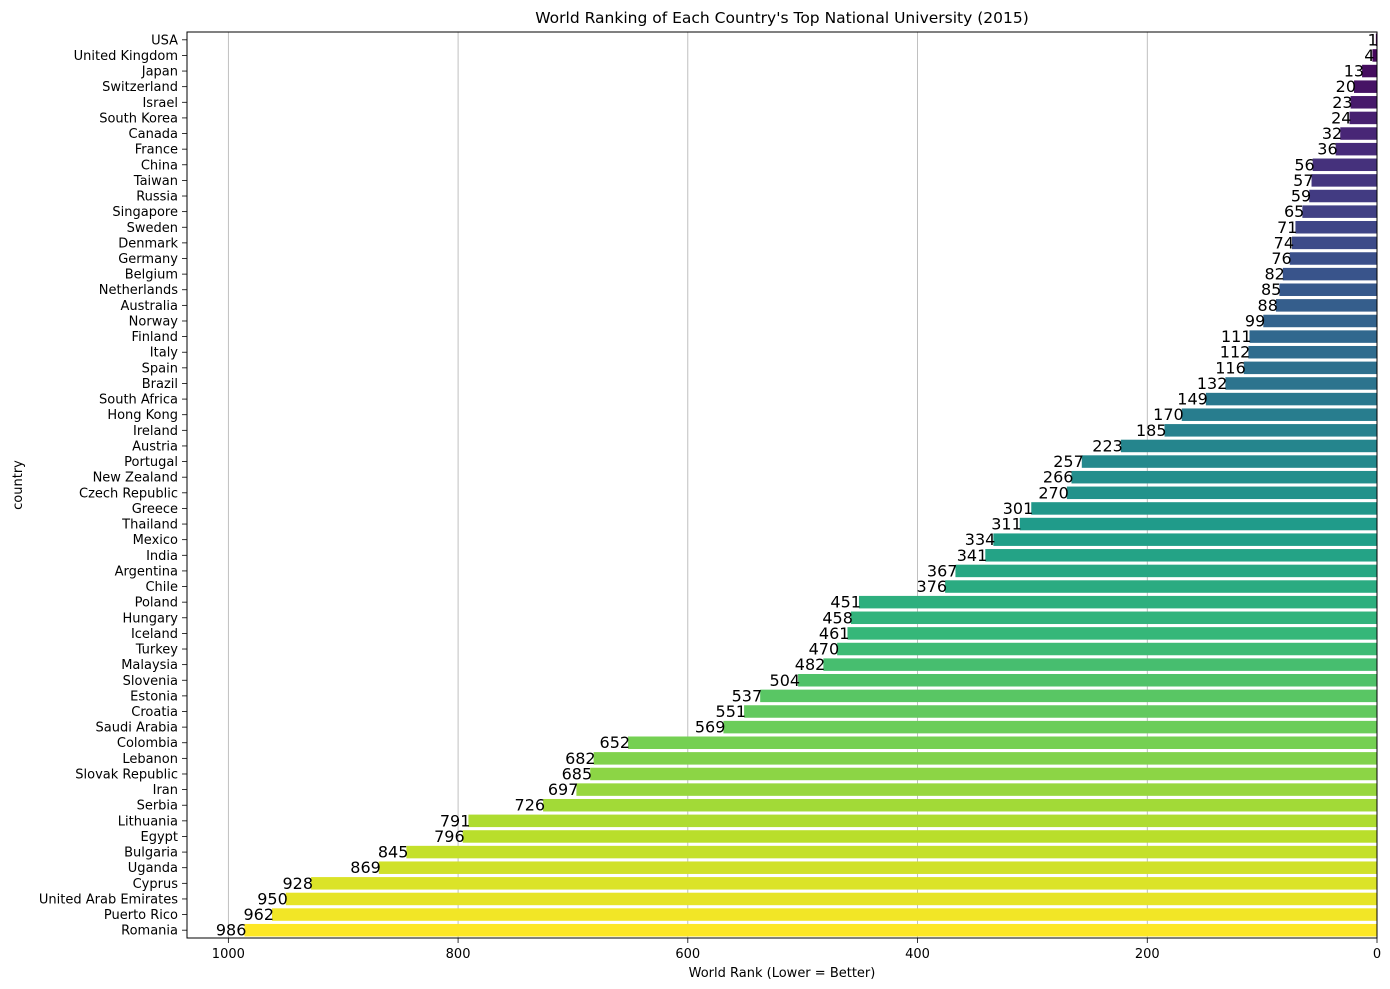  I want to click on y-tick-label: Cyprus, so click(156, 884).